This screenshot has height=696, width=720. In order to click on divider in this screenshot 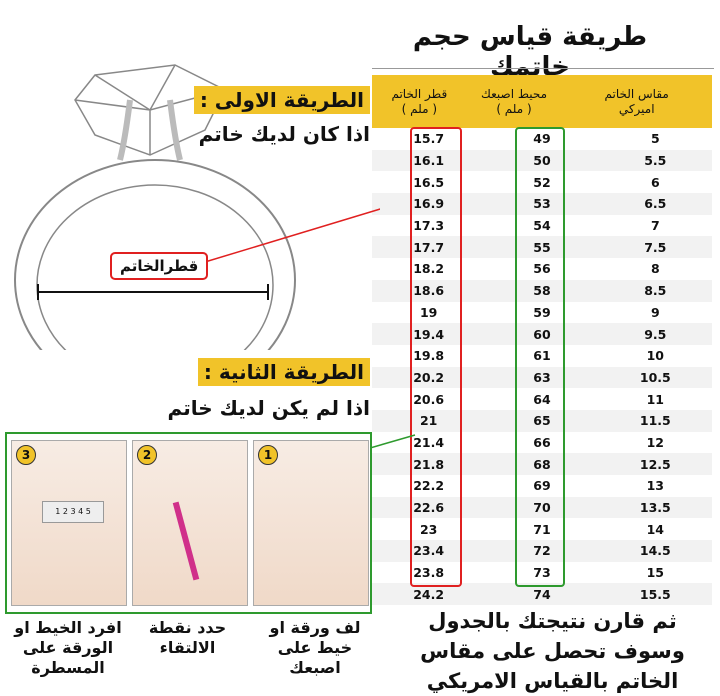, I will do `click(543, 68)`.